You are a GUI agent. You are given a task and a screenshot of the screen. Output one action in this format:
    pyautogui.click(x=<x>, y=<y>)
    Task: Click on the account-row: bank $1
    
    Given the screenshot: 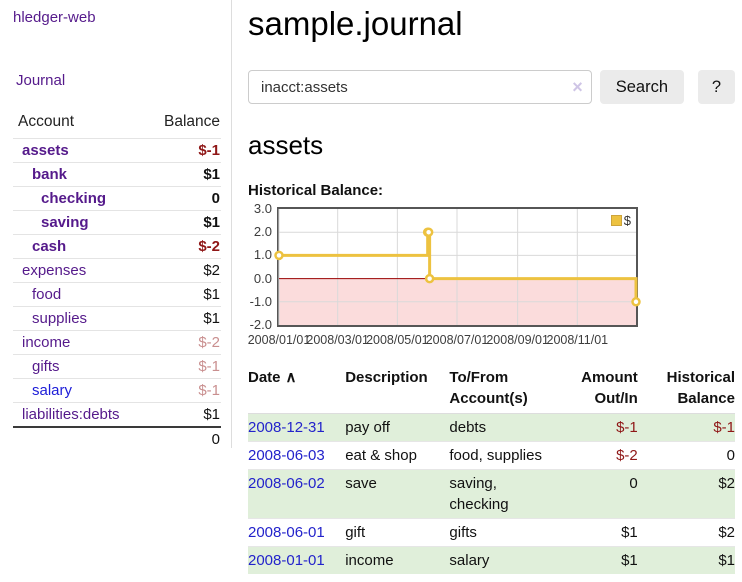 What is the action you would take?
    pyautogui.click(x=117, y=174)
    